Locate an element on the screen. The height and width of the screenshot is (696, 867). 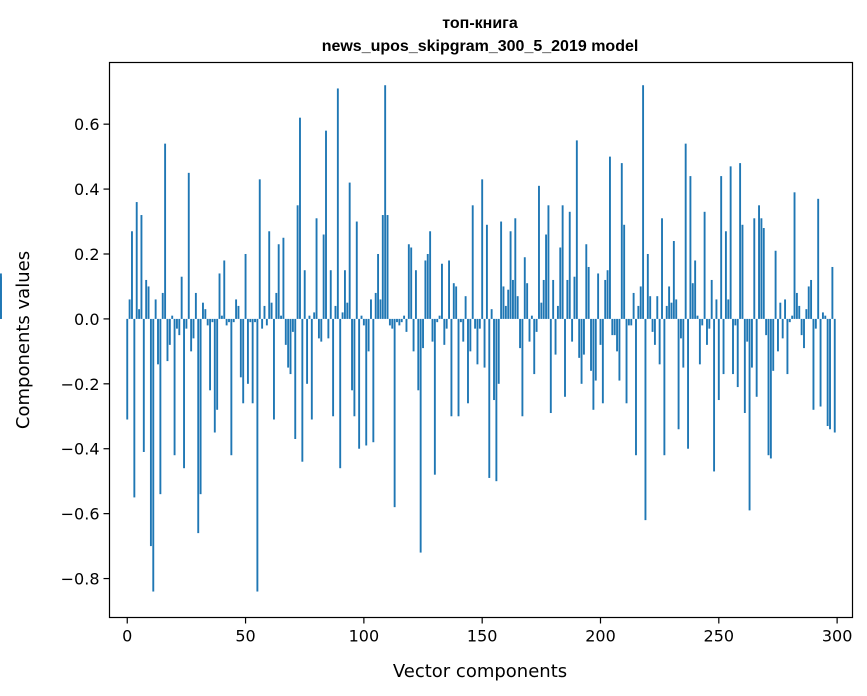
y-axis-ticks: −0.8 −0.6 −0.4 −0.2 0.0 0.2 0.4 0.6 is located at coordinates (85, 352).